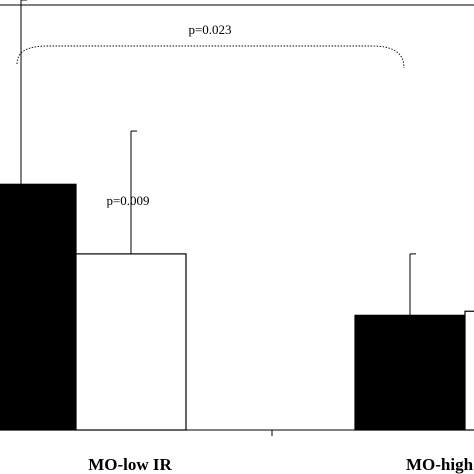 The image size is (474, 474). Describe the element at coordinates (127, 200) in the screenshot. I see `annotation-p-0-009: p=0.009` at that location.